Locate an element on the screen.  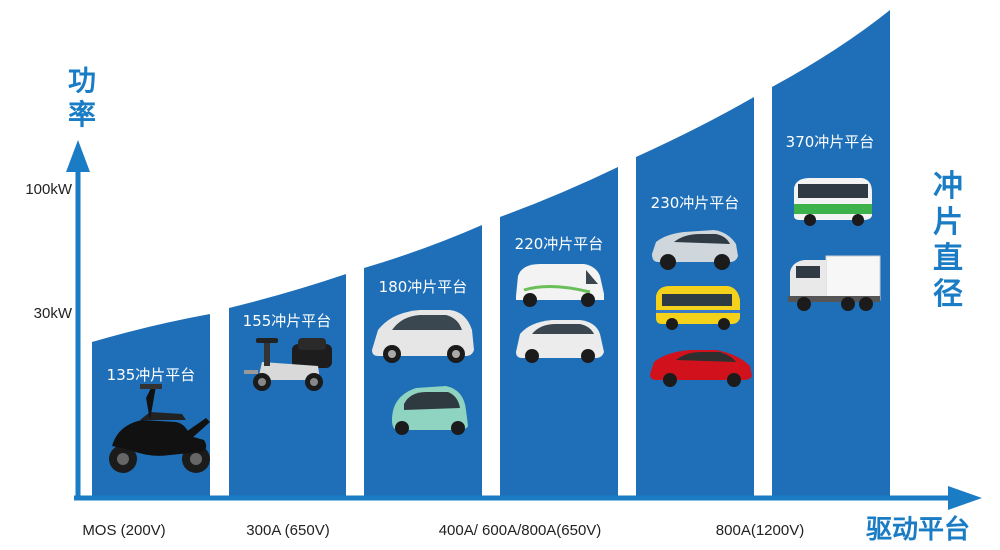
x-tick-400a: 400A/ 600A/800A(650V) is located at coordinates (520, 530).